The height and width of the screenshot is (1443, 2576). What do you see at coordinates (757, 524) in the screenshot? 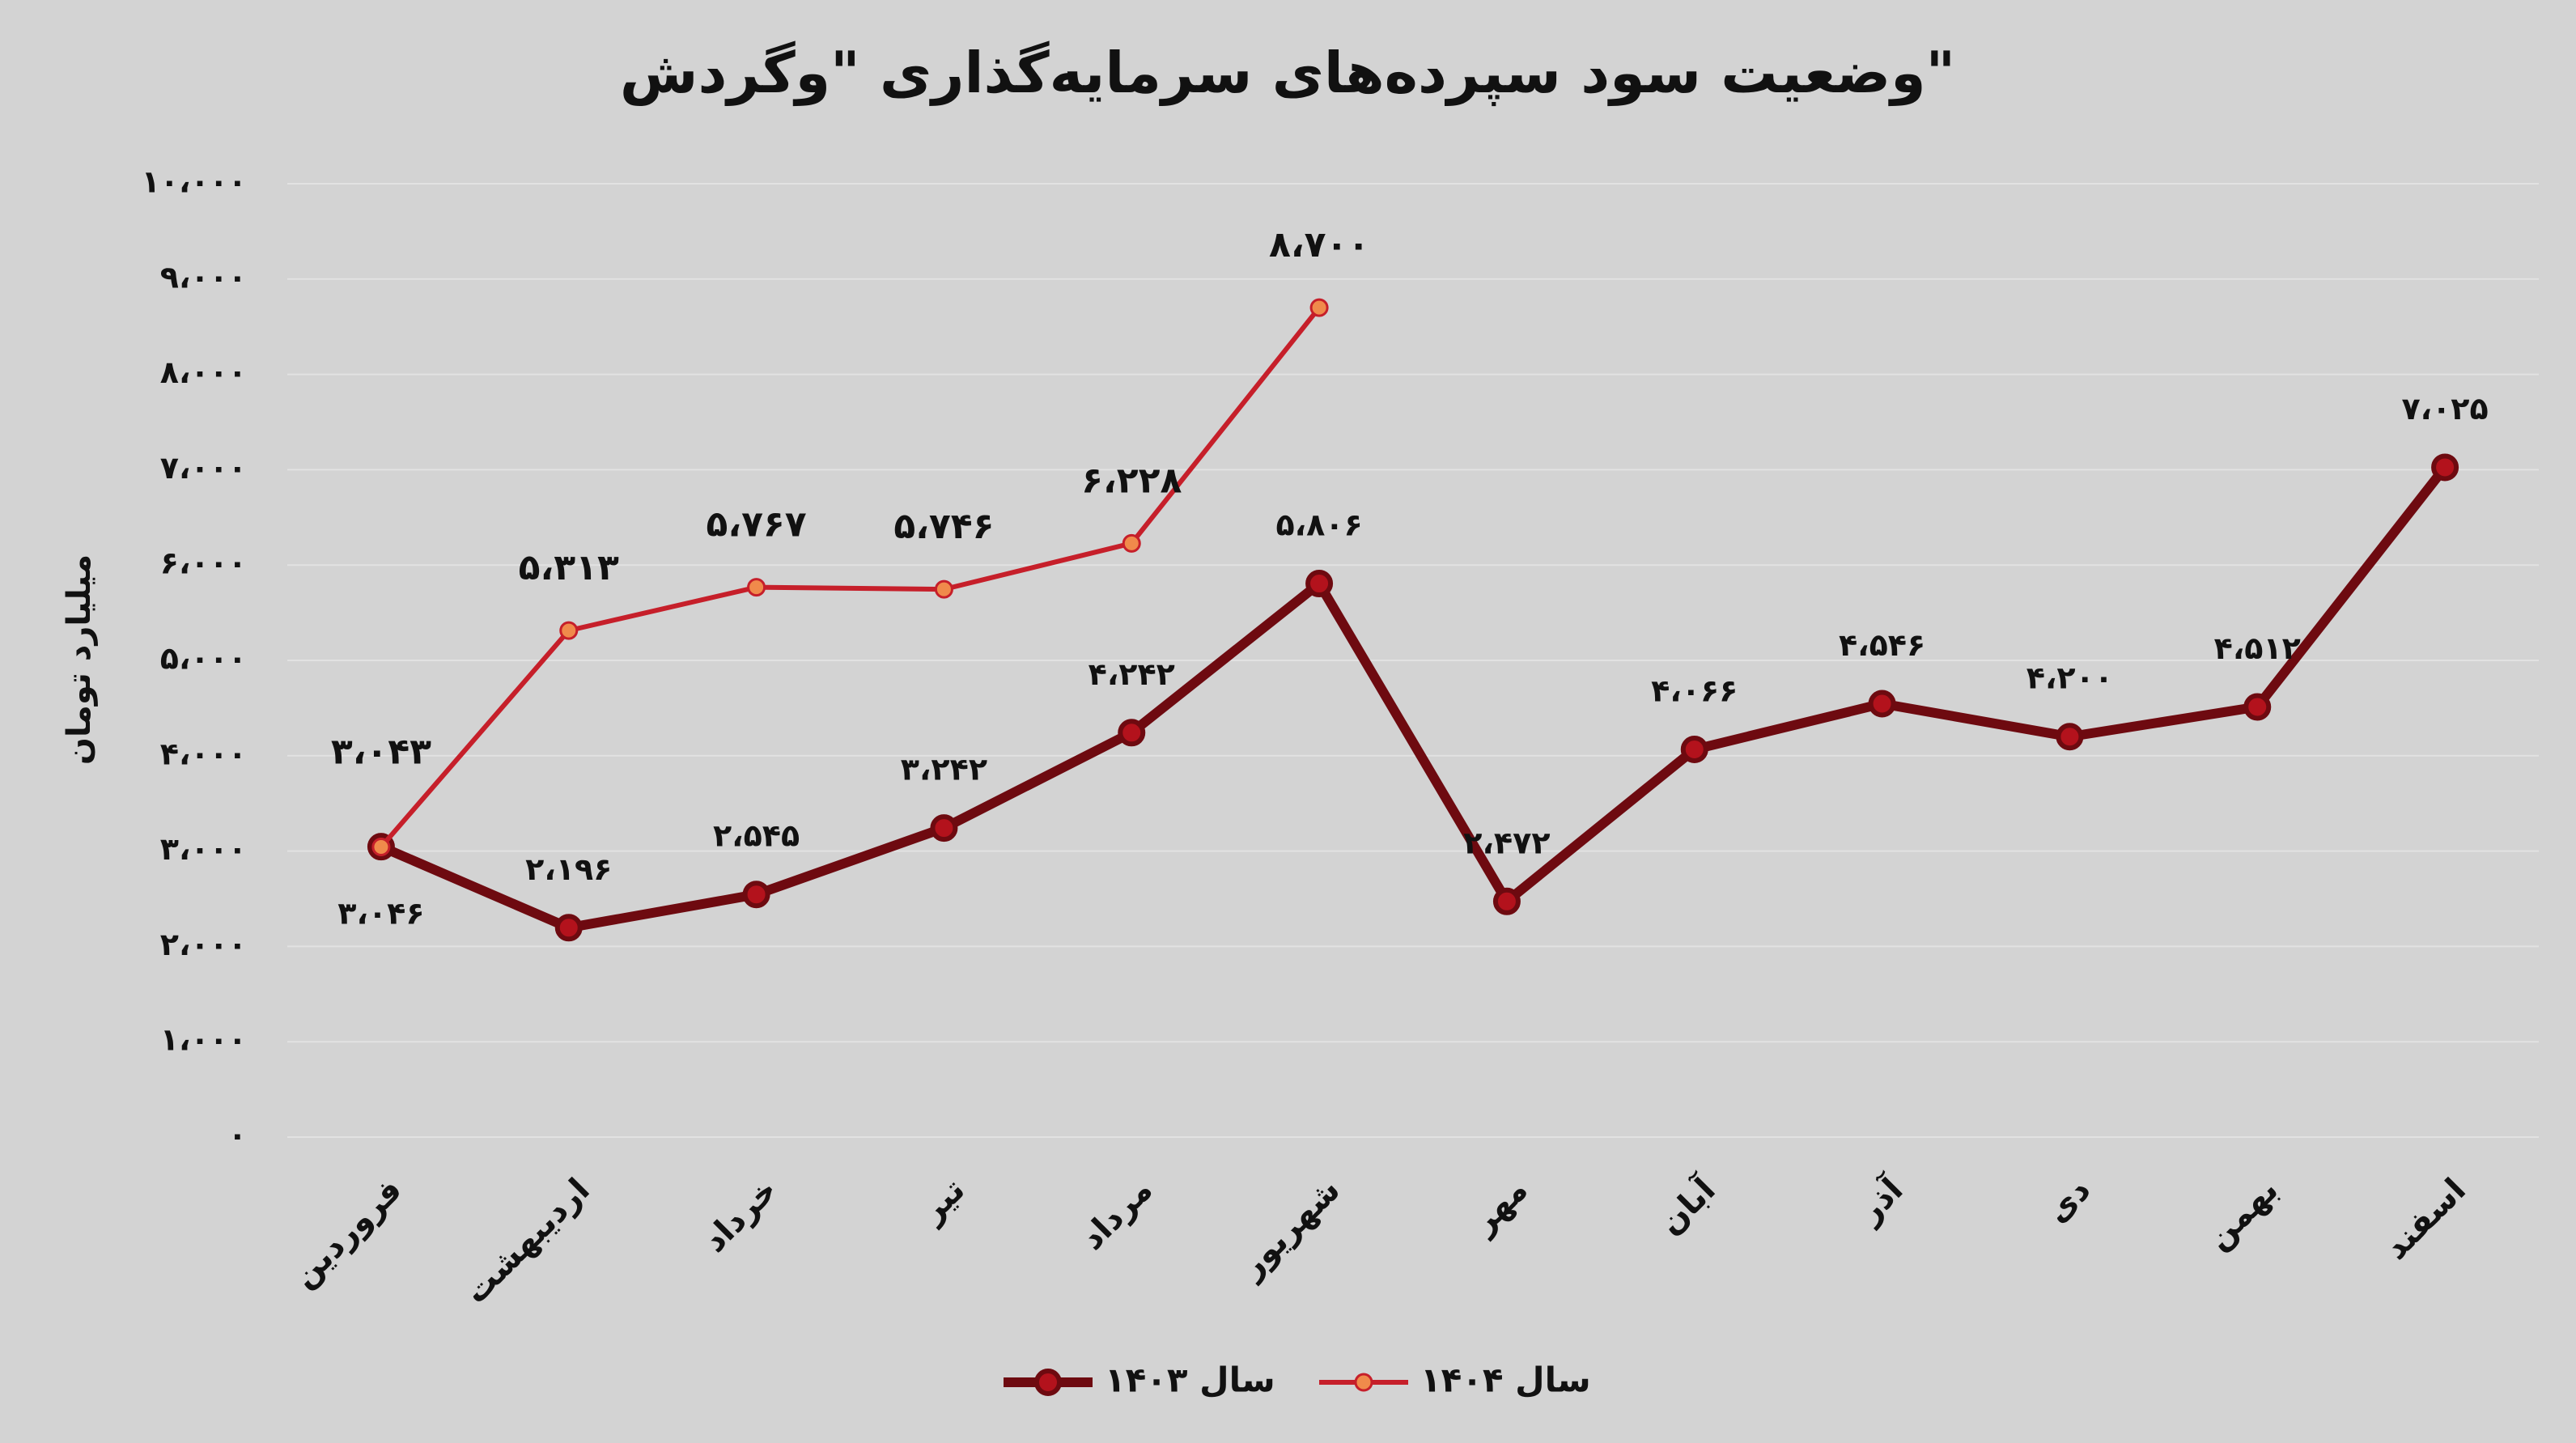
I see `data-label: ۵،۷۶۷` at bounding box center [757, 524].